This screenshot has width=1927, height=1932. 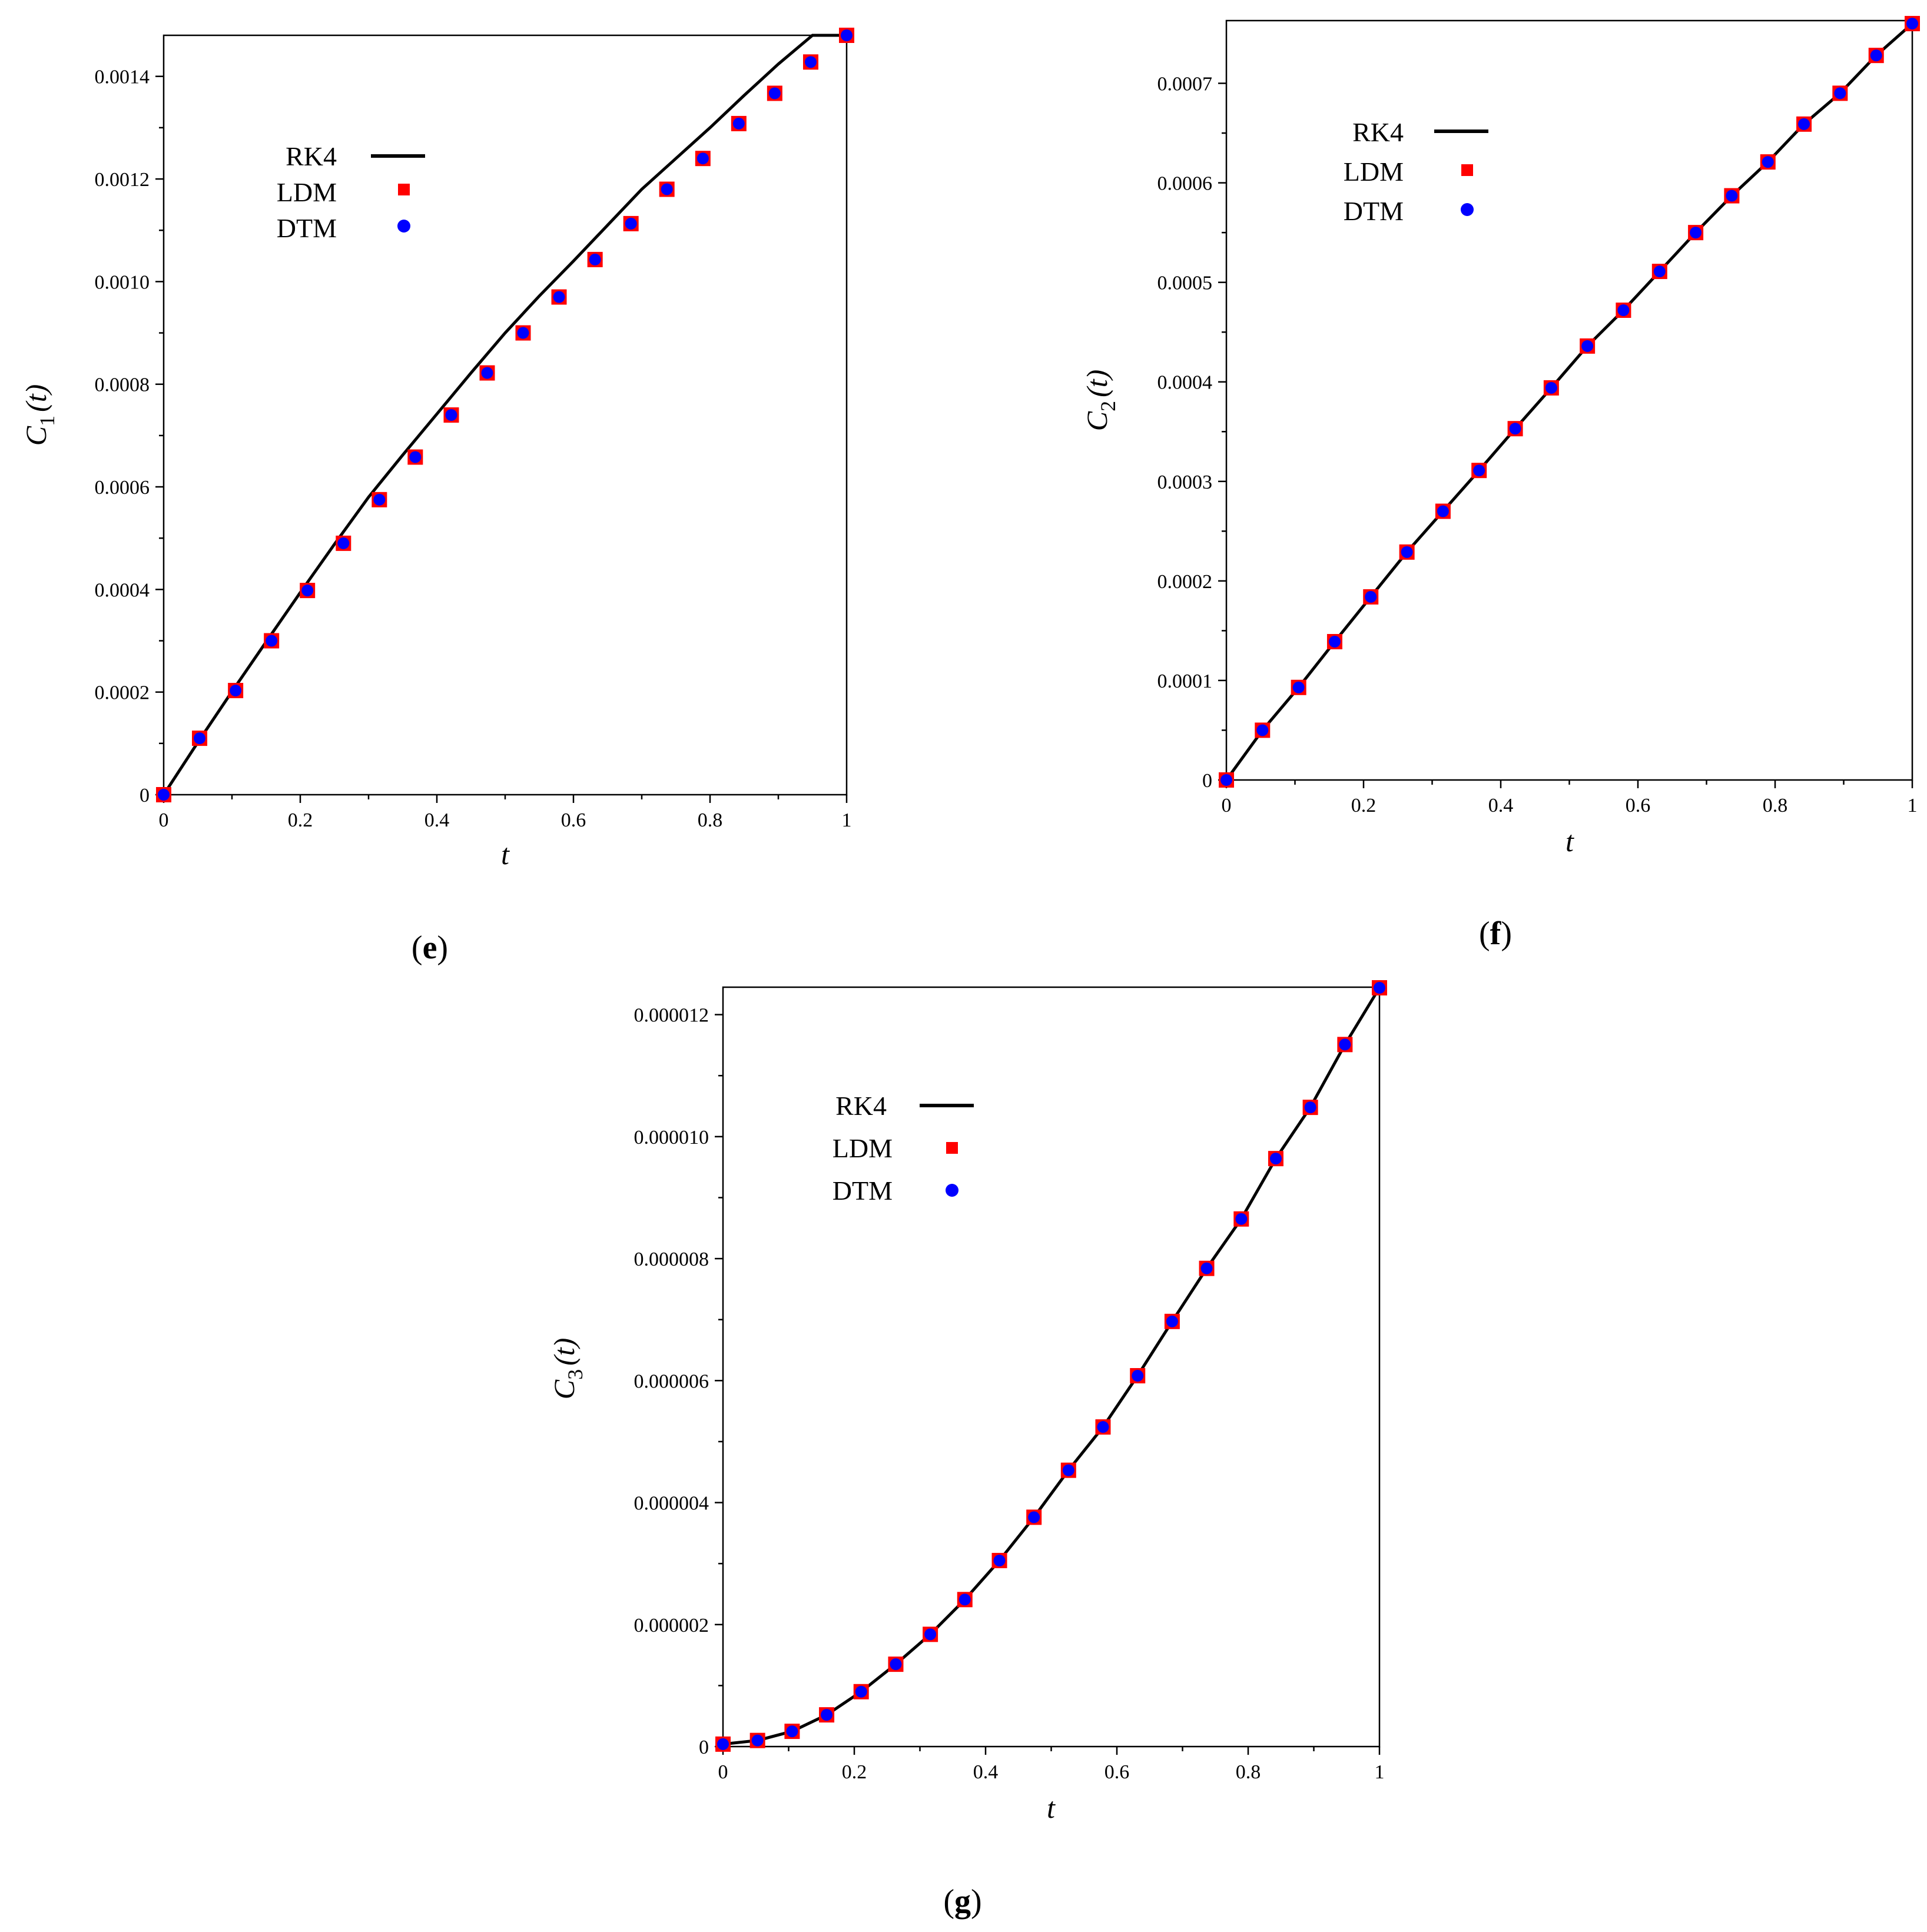 What do you see at coordinates (671, 1625) in the screenshot?
I see `y-tick-label: 0.000002` at bounding box center [671, 1625].